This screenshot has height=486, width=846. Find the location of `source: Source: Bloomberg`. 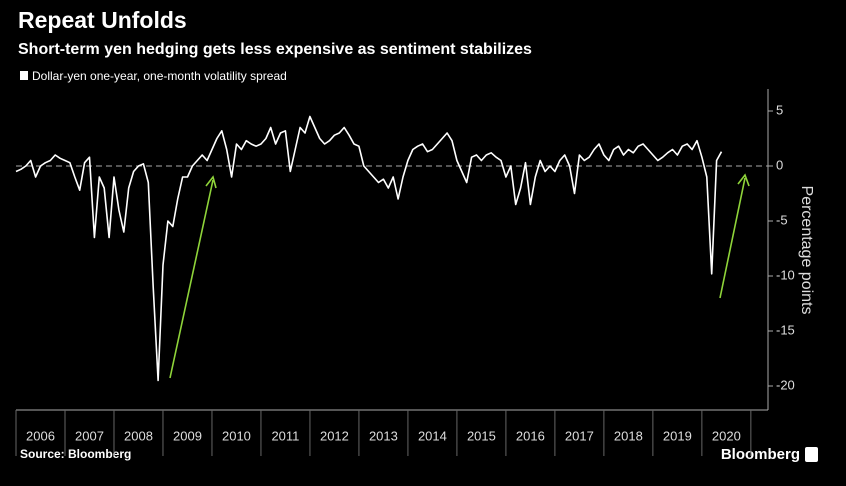

source: Source: Bloomberg is located at coordinates (75, 454).